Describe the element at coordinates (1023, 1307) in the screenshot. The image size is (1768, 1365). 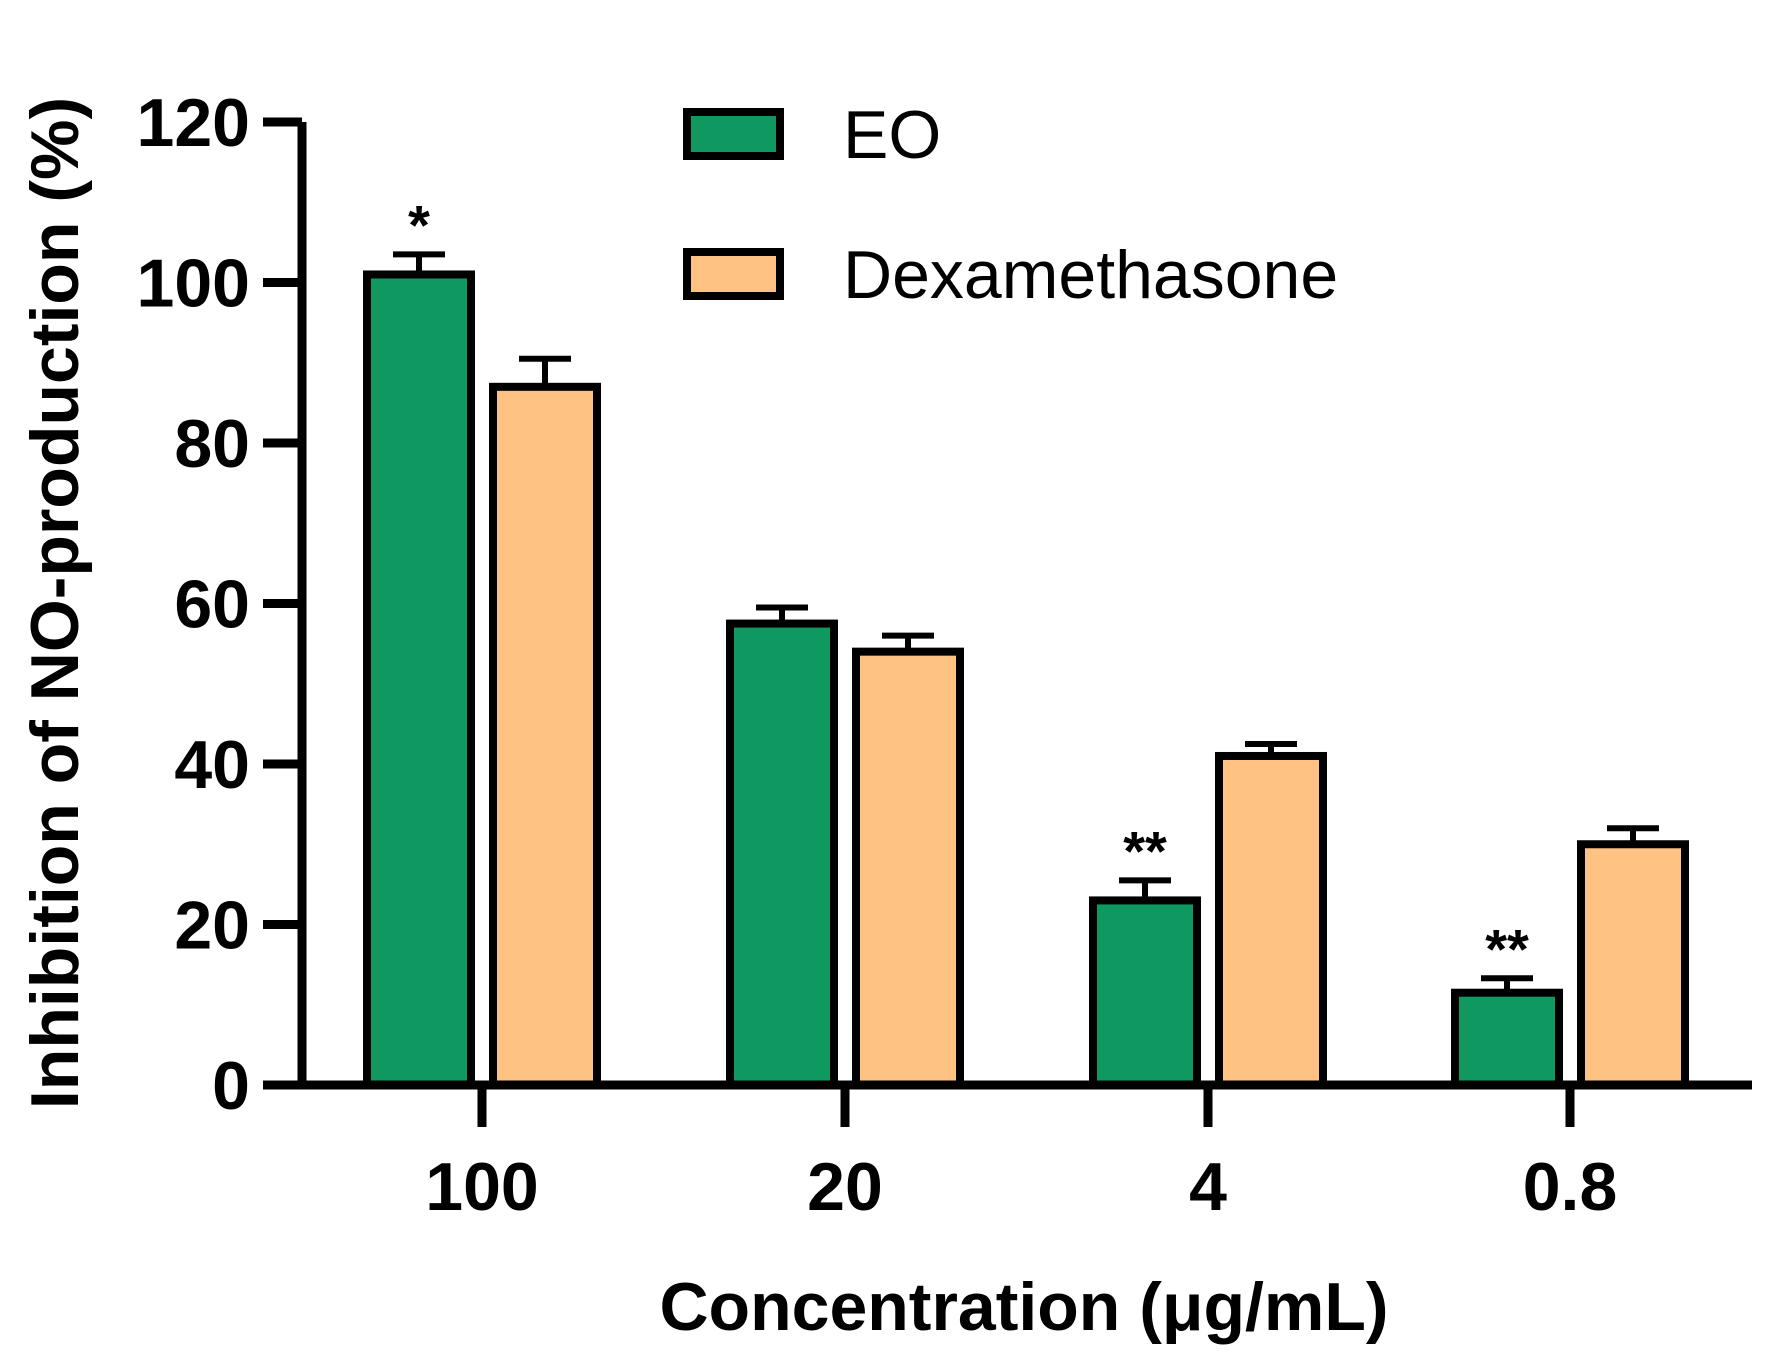
I see `x-axis-title: Concentration (μg/mL)` at that location.